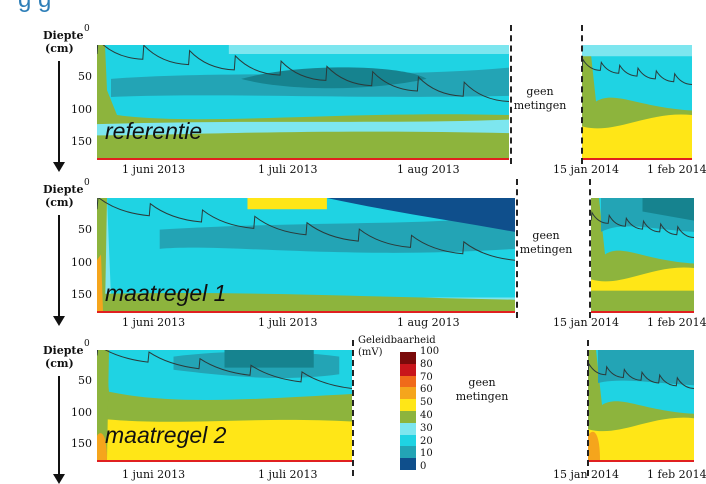 The width and height of the screenshot is (706, 484). I want to click on legend-level-label: 100, so click(430, 351).